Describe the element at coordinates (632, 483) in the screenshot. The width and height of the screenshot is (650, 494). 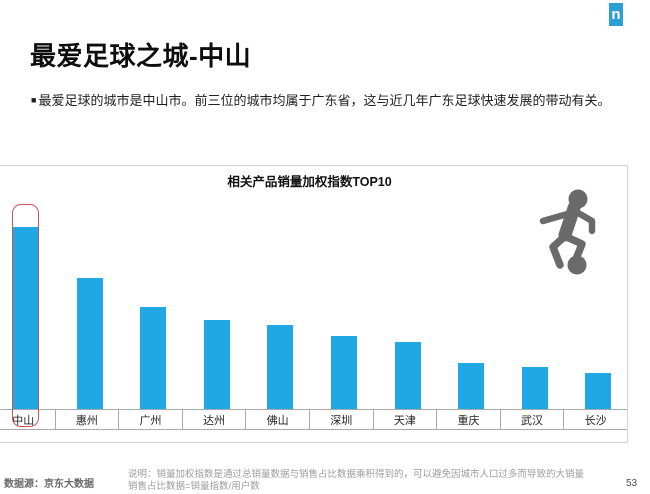
I see `page-number: 53` at that location.